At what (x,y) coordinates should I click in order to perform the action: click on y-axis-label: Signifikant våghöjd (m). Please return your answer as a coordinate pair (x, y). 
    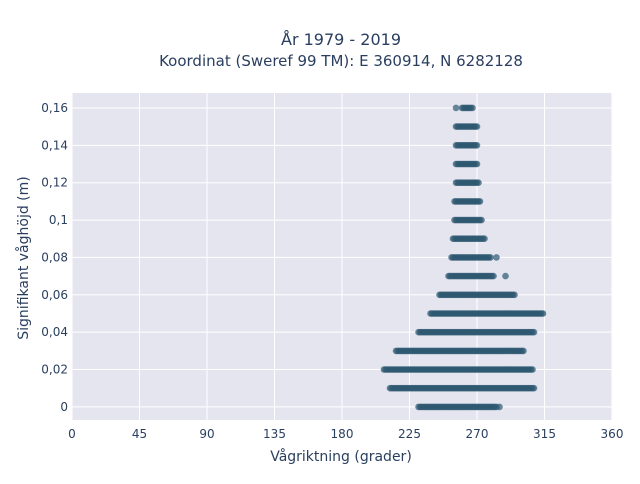
    Looking at the image, I should click on (23, 257).